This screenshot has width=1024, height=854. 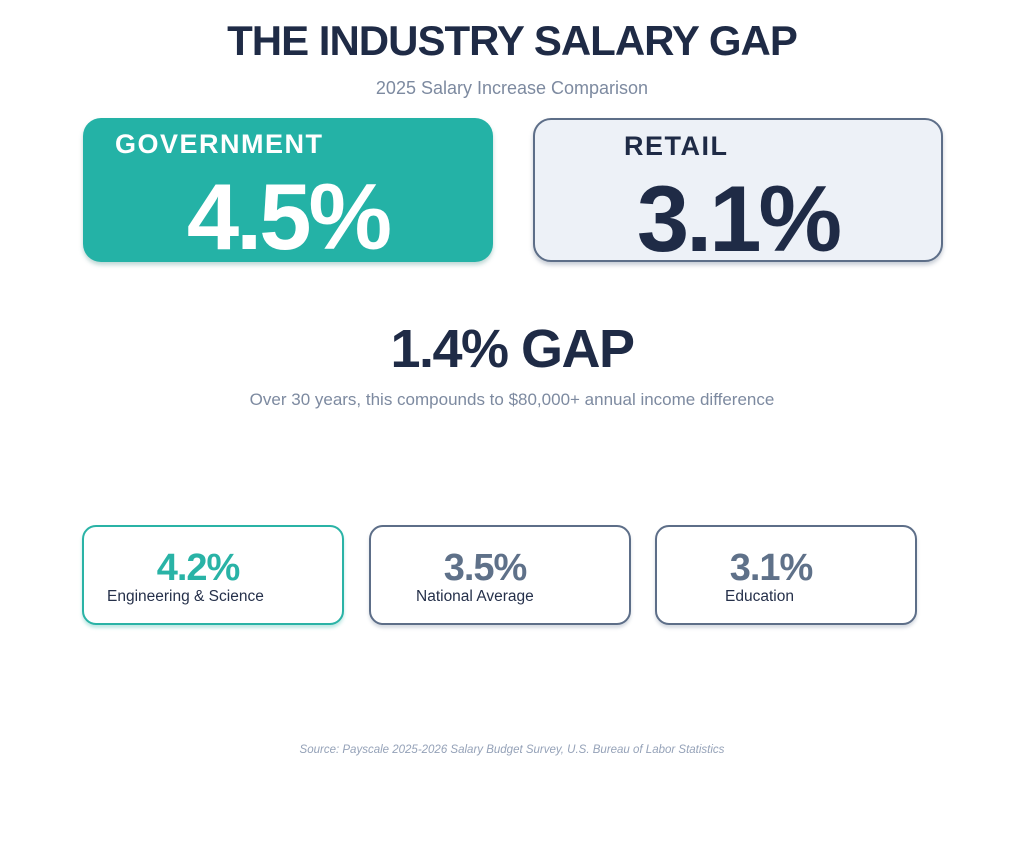 What do you see at coordinates (185, 597) in the screenshot?
I see `stat-label: Engineering & Science` at bounding box center [185, 597].